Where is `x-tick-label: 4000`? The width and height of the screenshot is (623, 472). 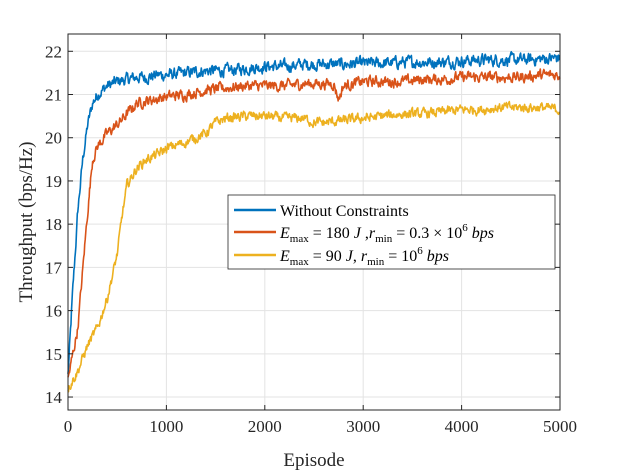 x-tick-label: 4000 is located at coordinates (462, 426).